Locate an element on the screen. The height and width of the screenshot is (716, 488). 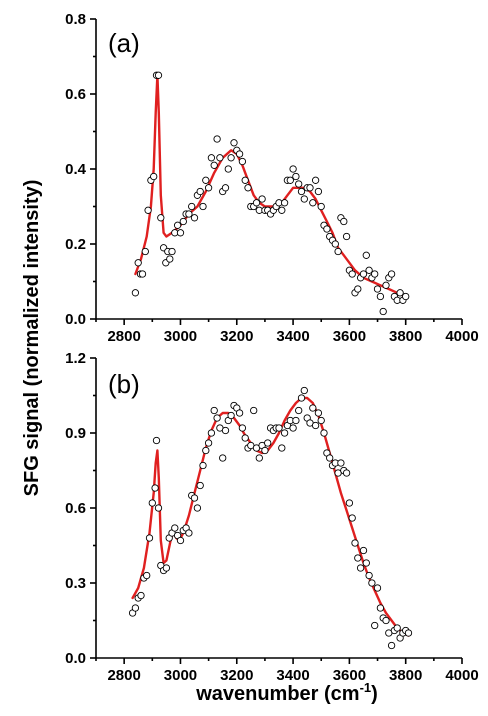
y-tick-label: 0.9 is located at coordinates (75, 433).